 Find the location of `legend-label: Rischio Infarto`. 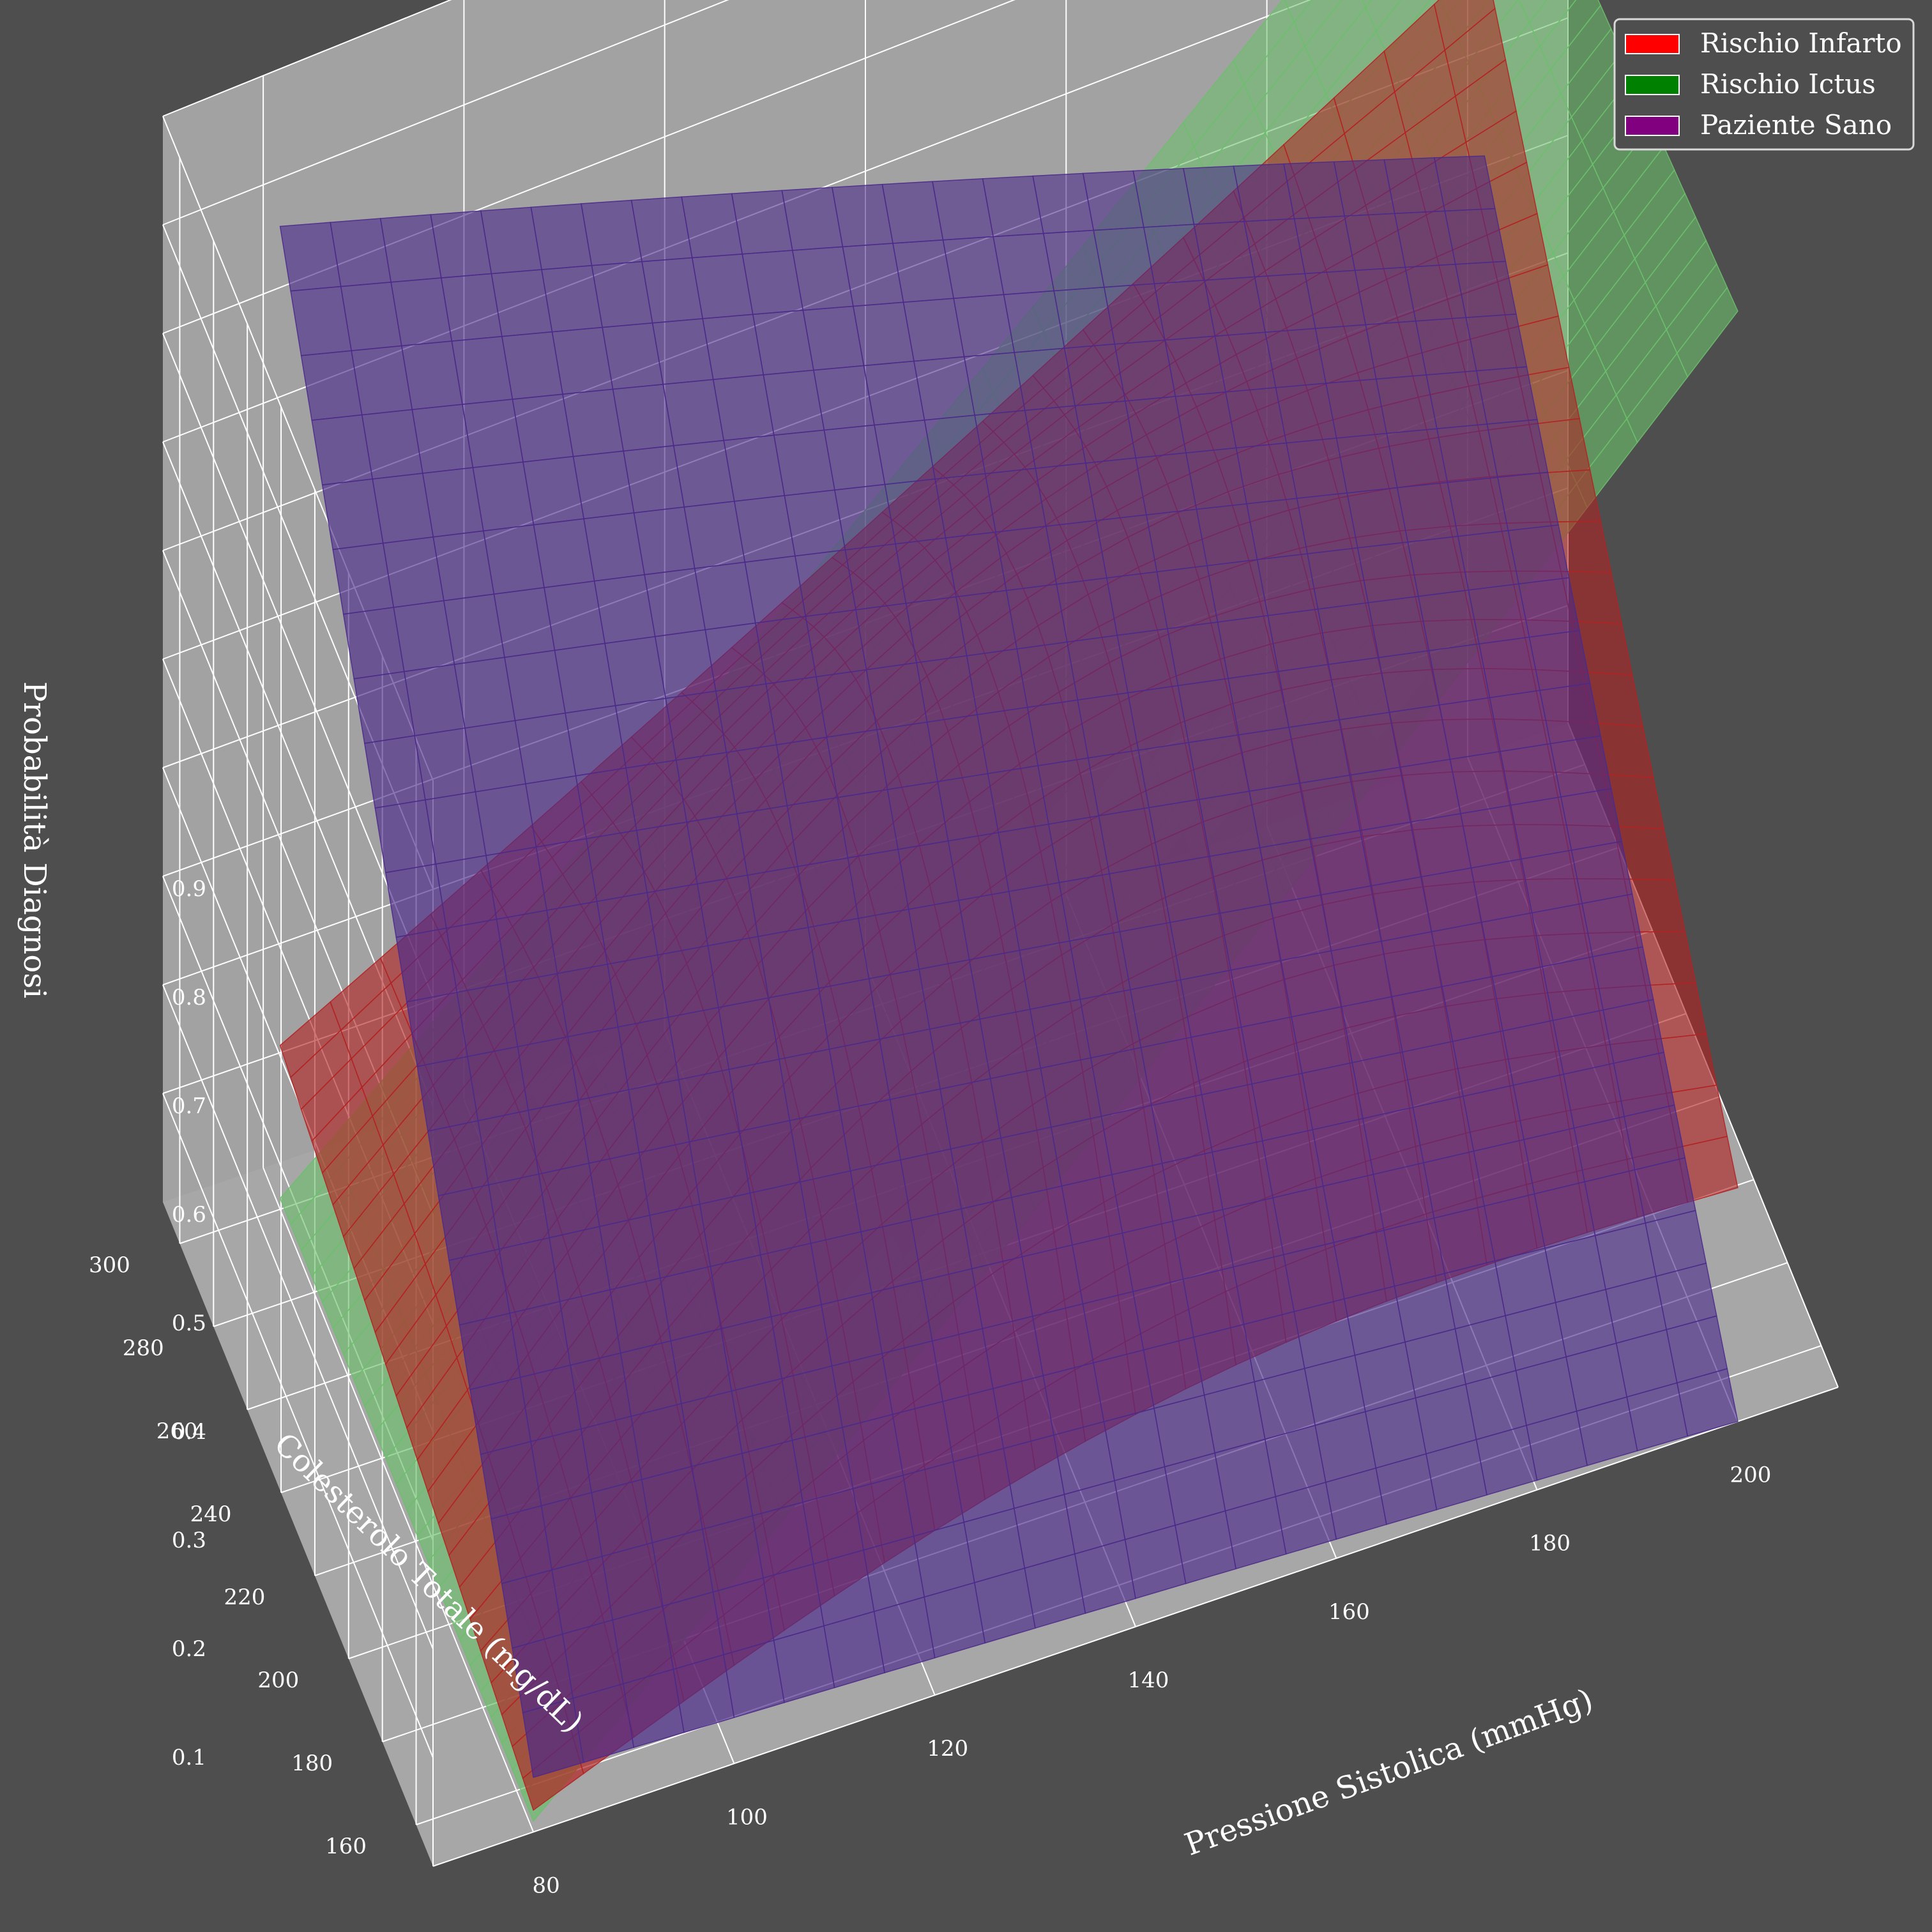

legend-label: Rischio Infarto is located at coordinates (1801, 43).